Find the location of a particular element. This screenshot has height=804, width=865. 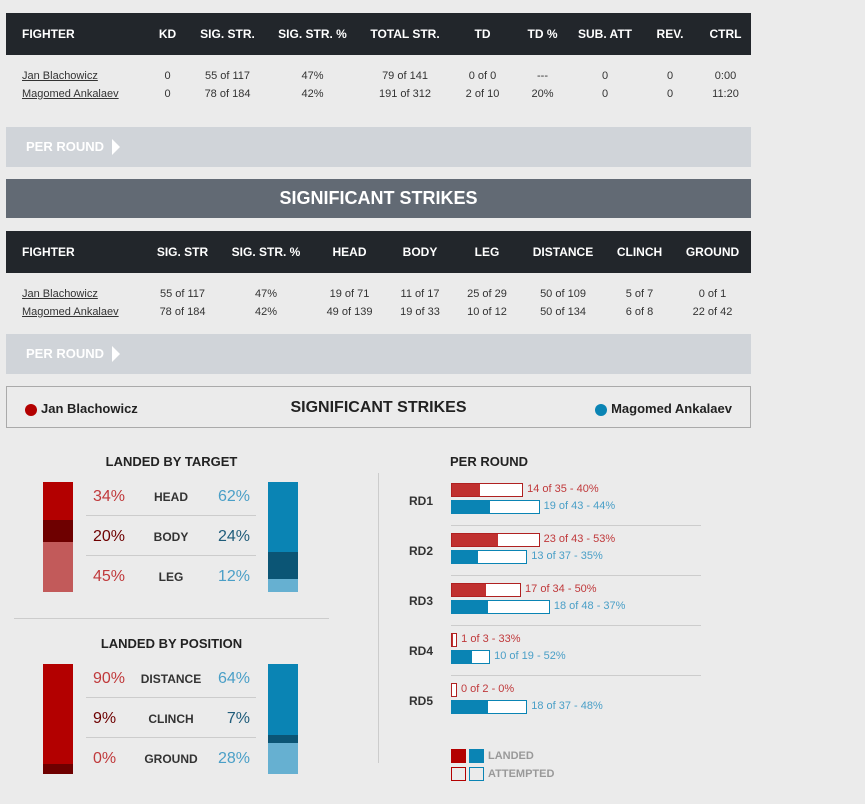

red-round-stat: 14 of 35 - 40% is located at coordinates (563, 489).